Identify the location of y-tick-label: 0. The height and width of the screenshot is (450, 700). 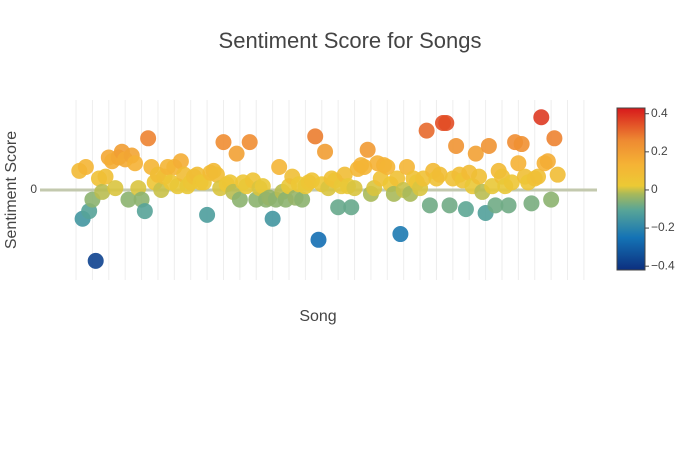
(33, 189).